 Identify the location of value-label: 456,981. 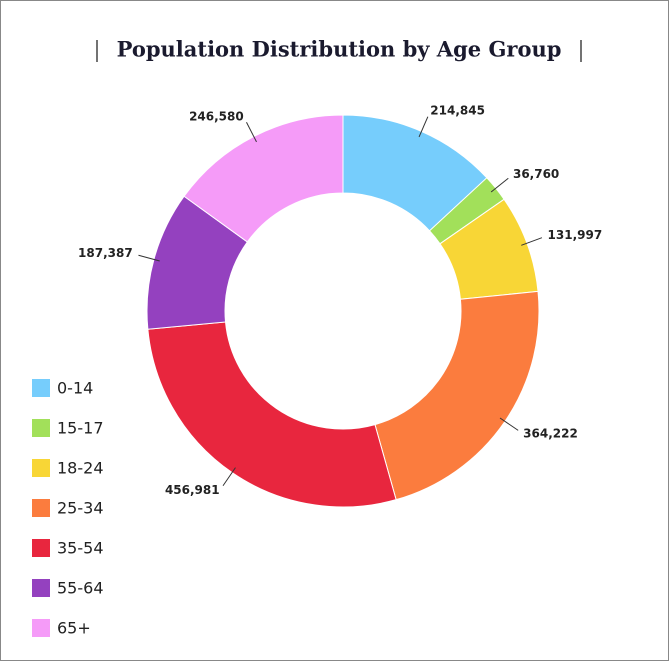
(192, 490).